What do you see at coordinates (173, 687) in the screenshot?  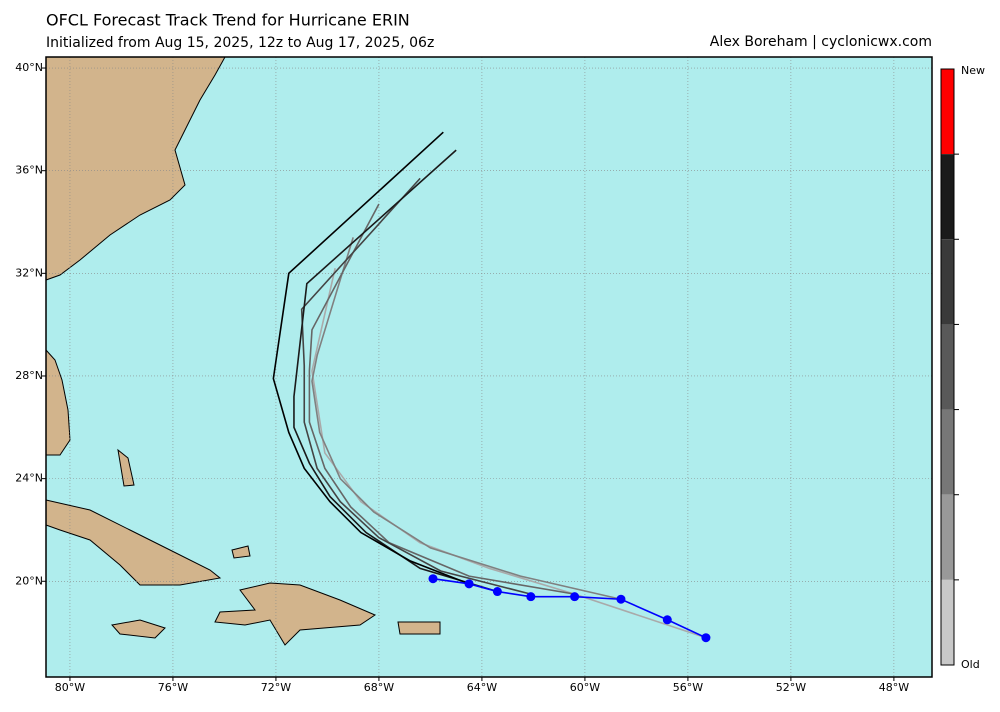 I see `x-tick-label: 76°W` at bounding box center [173, 687].